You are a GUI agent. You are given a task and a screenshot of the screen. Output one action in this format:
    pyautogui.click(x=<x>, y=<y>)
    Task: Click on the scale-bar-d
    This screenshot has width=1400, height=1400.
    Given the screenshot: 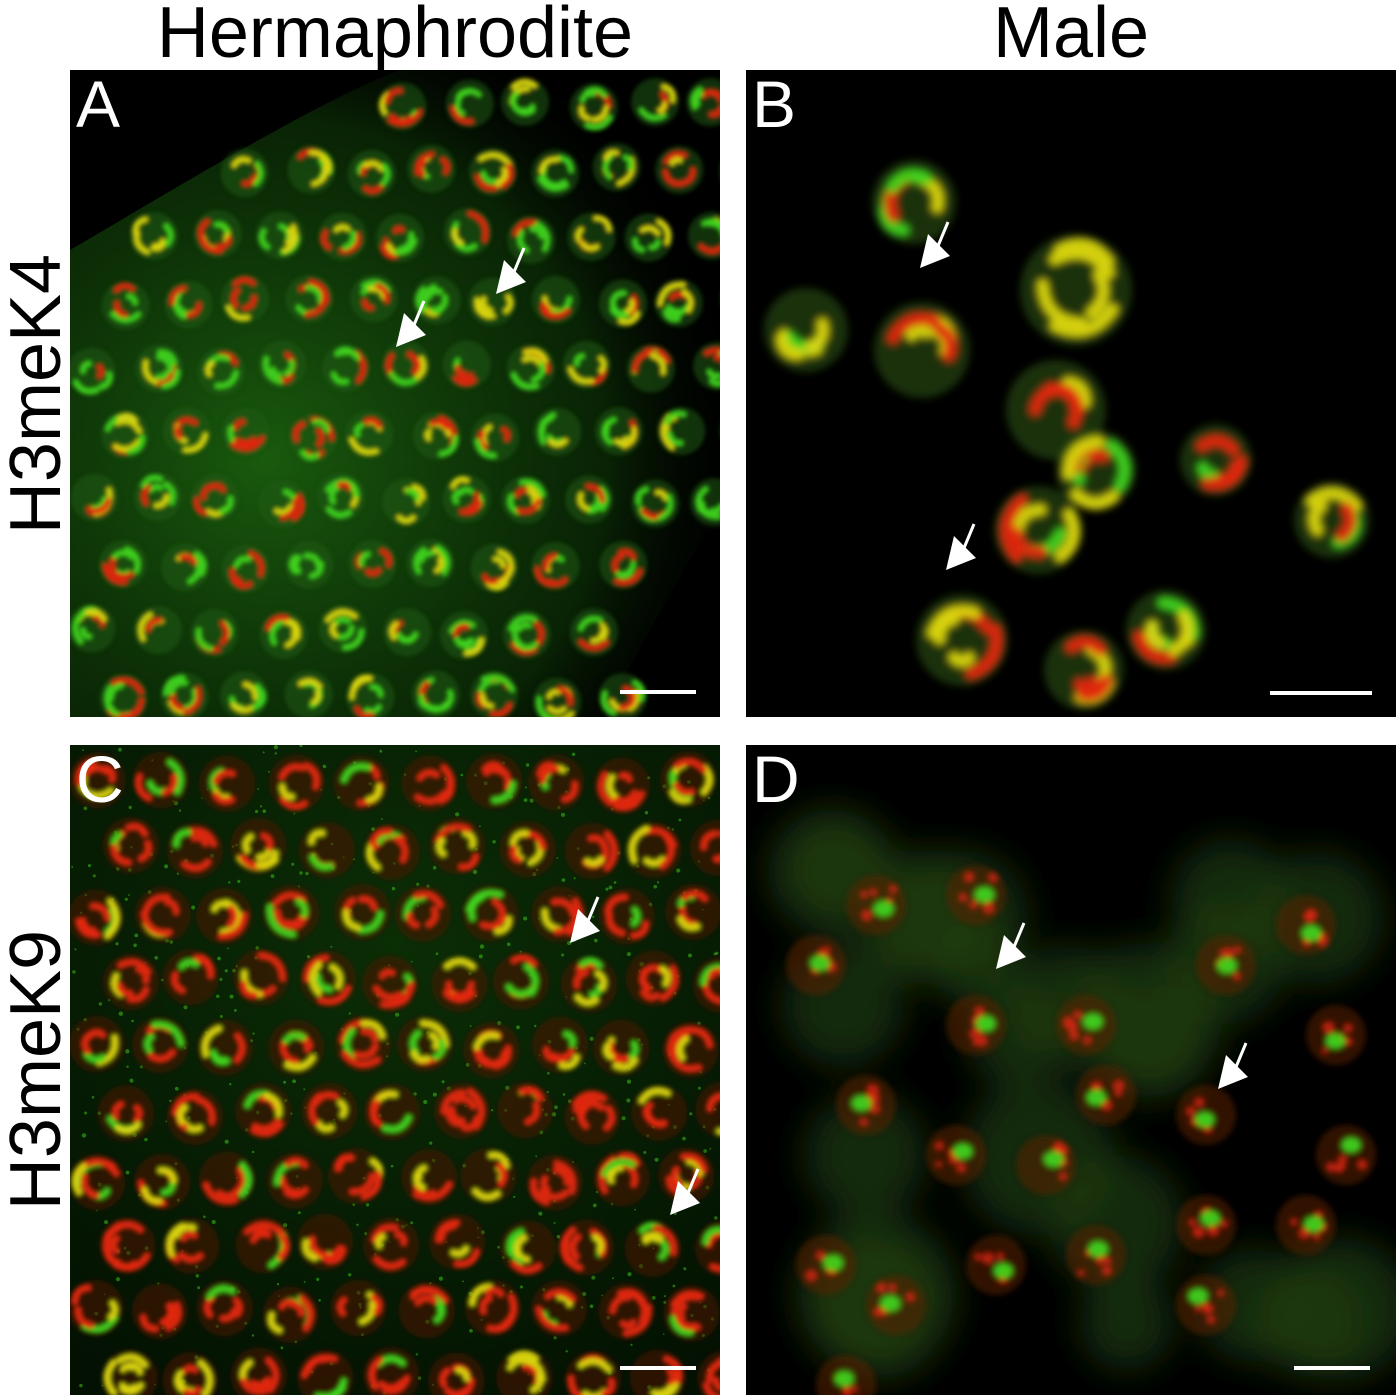 What is the action you would take?
    pyautogui.click(x=1332, y=1368)
    